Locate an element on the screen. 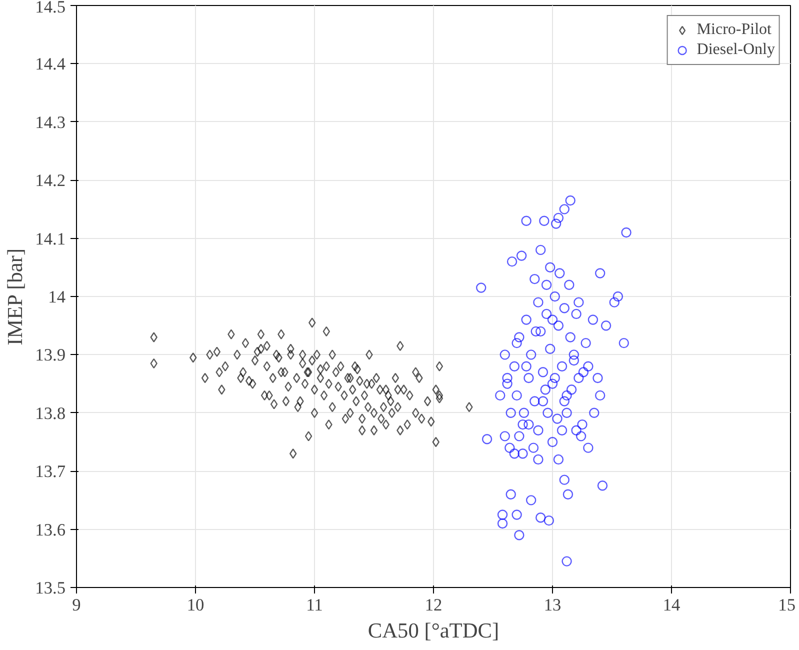 This screenshot has height=650, width=799. x-tick-label: 15 is located at coordinates (787, 605).